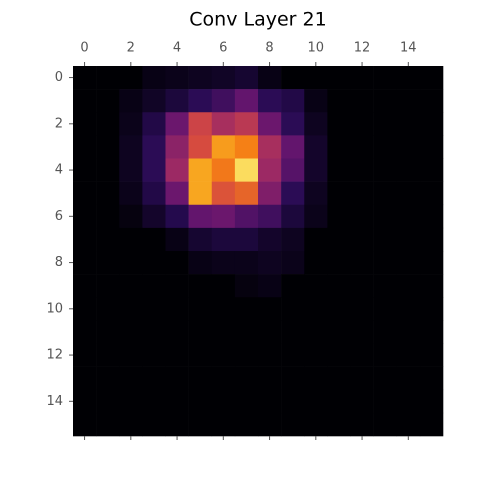 Image resolution: width=480 pixels, height=480 pixels. Describe the element at coordinates (84, 48) in the screenshot. I see `x-tick-label: 0` at that location.